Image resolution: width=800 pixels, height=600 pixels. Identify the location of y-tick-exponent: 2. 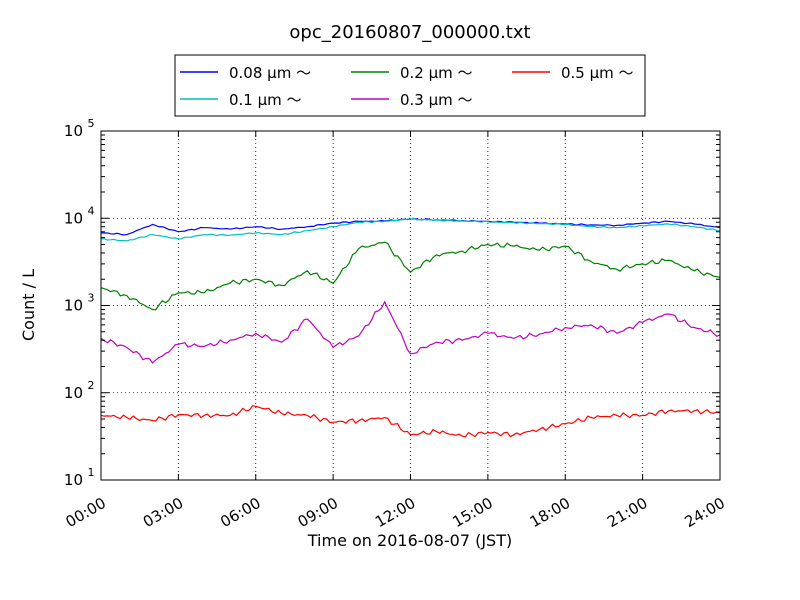
(91, 385).